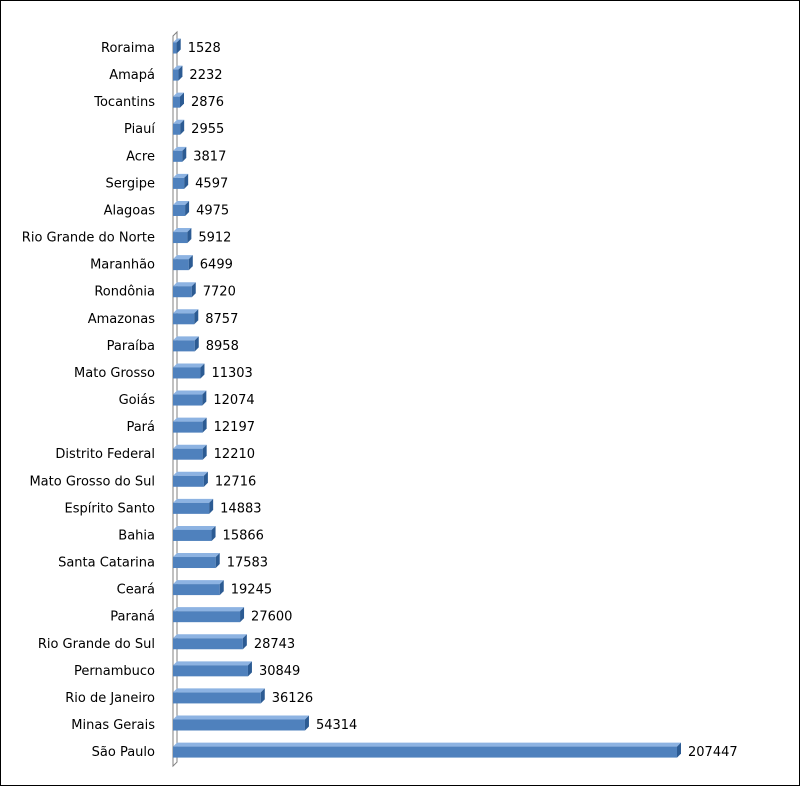  Describe the element at coordinates (211, 183) in the screenshot. I see `value-label: 4597` at that location.